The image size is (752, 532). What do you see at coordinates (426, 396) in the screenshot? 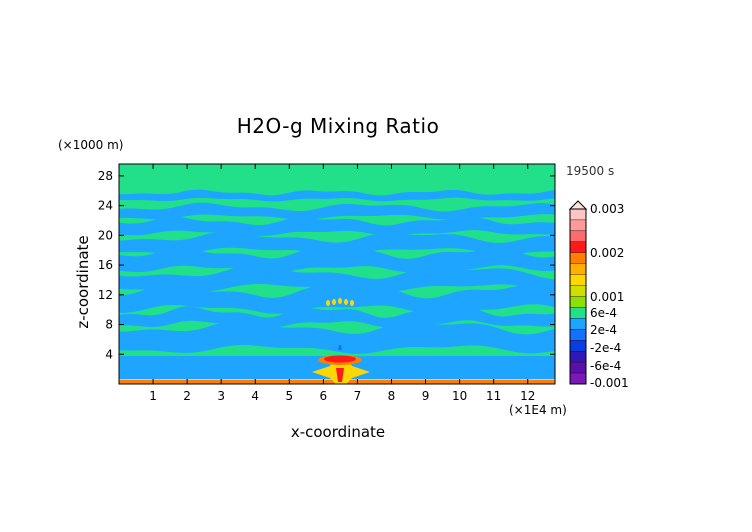
I see `x-tick-label: 9` at bounding box center [426, 396].